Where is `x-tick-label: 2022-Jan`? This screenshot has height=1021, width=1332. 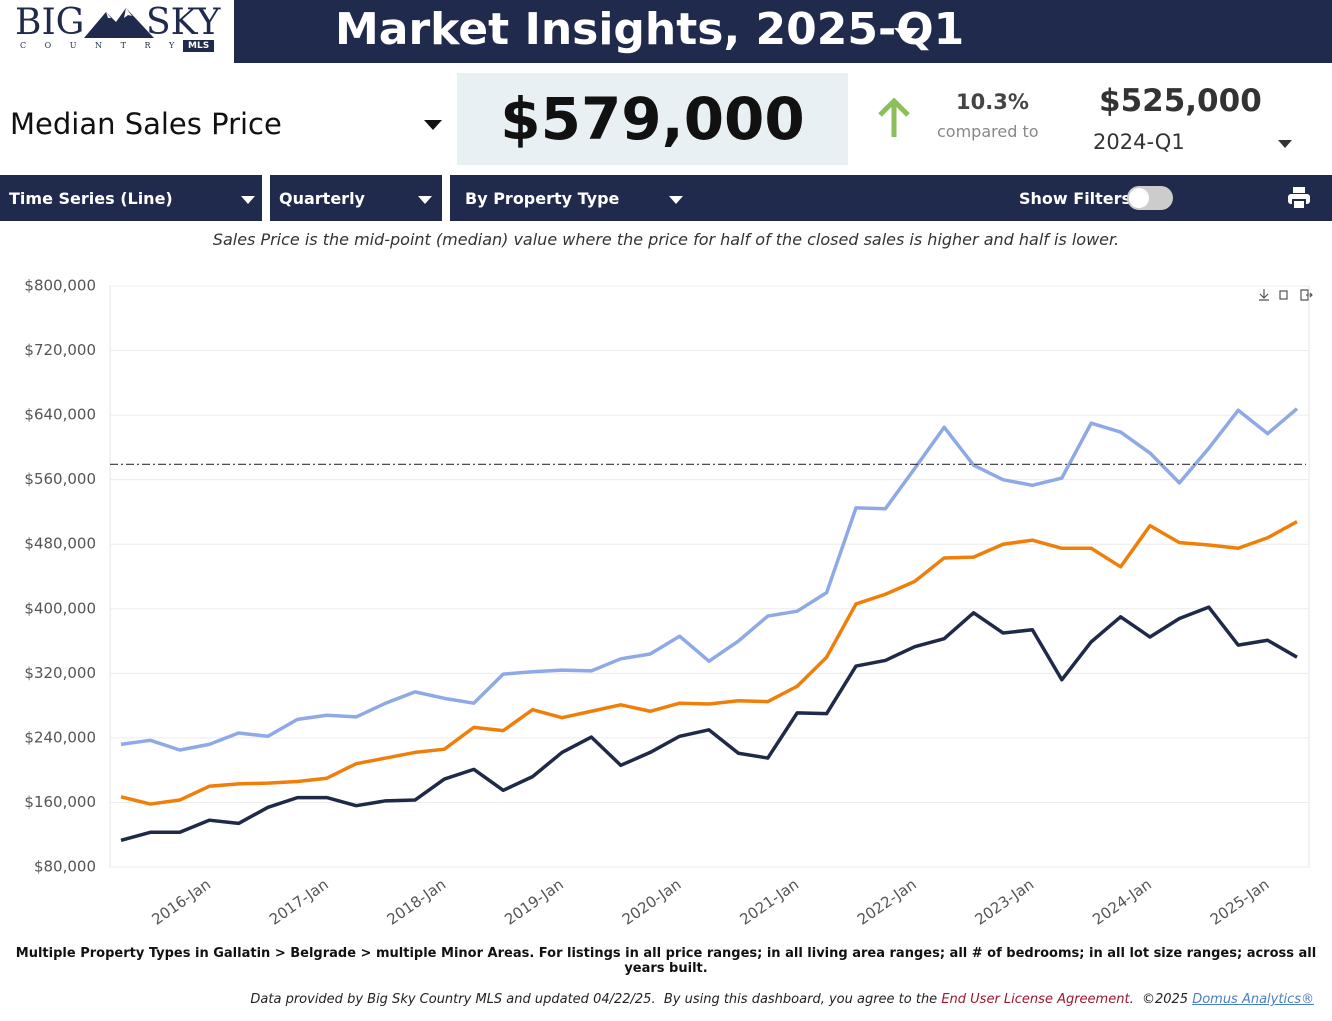
x-tick-label: 2022-Jan is located at coordinates (887, 901).